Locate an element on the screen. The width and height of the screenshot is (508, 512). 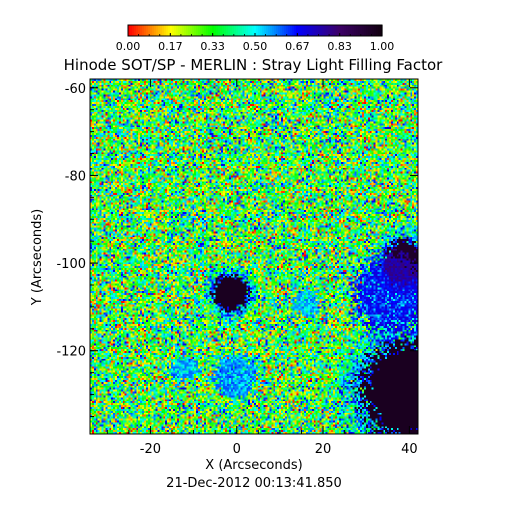
colorbar-tick-label: 0.67 is located at coordinates (297, 46).